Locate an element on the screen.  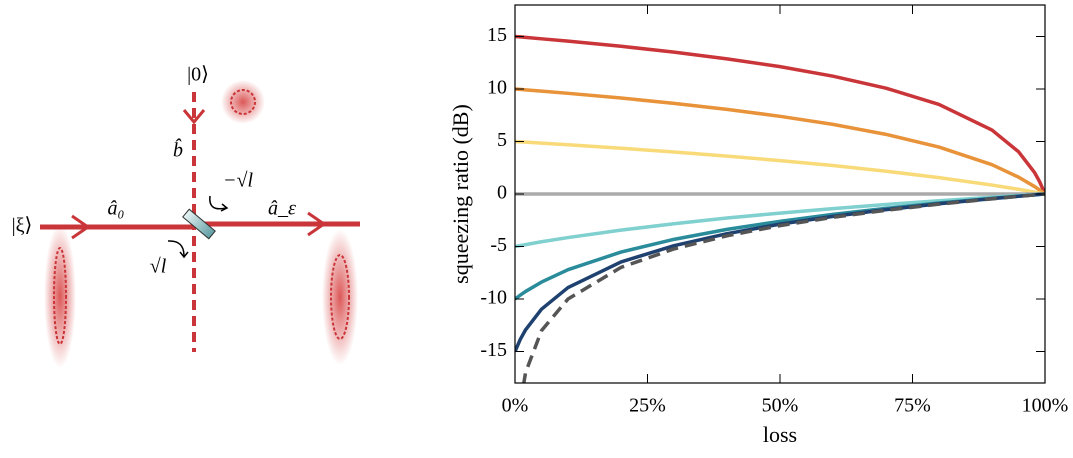
y-tick-label: 10 is located at coordinates (497, 88).